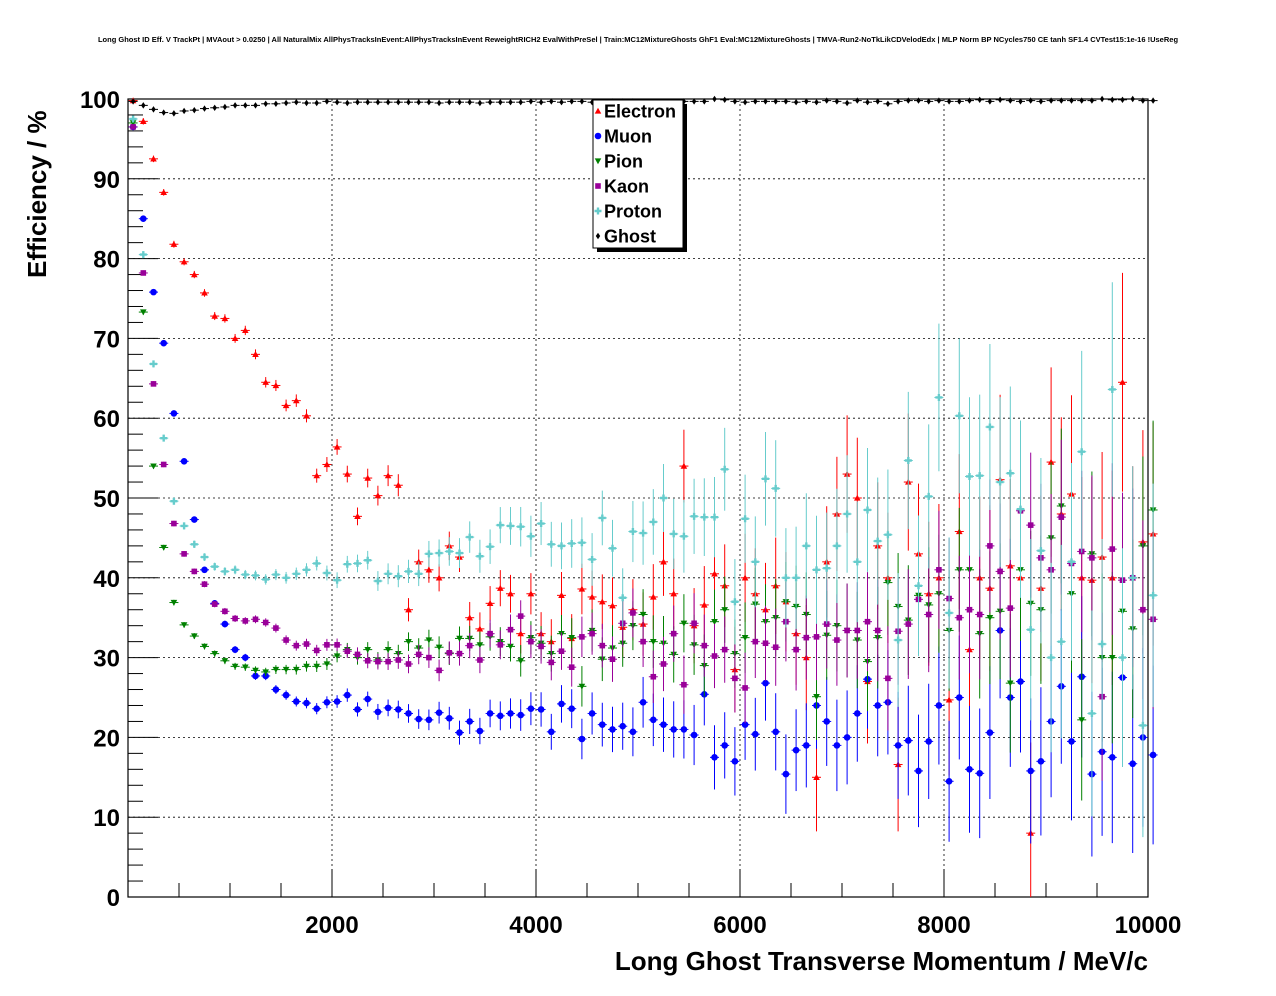  I want to click on legend-label: Ghost, so click(630, 237).